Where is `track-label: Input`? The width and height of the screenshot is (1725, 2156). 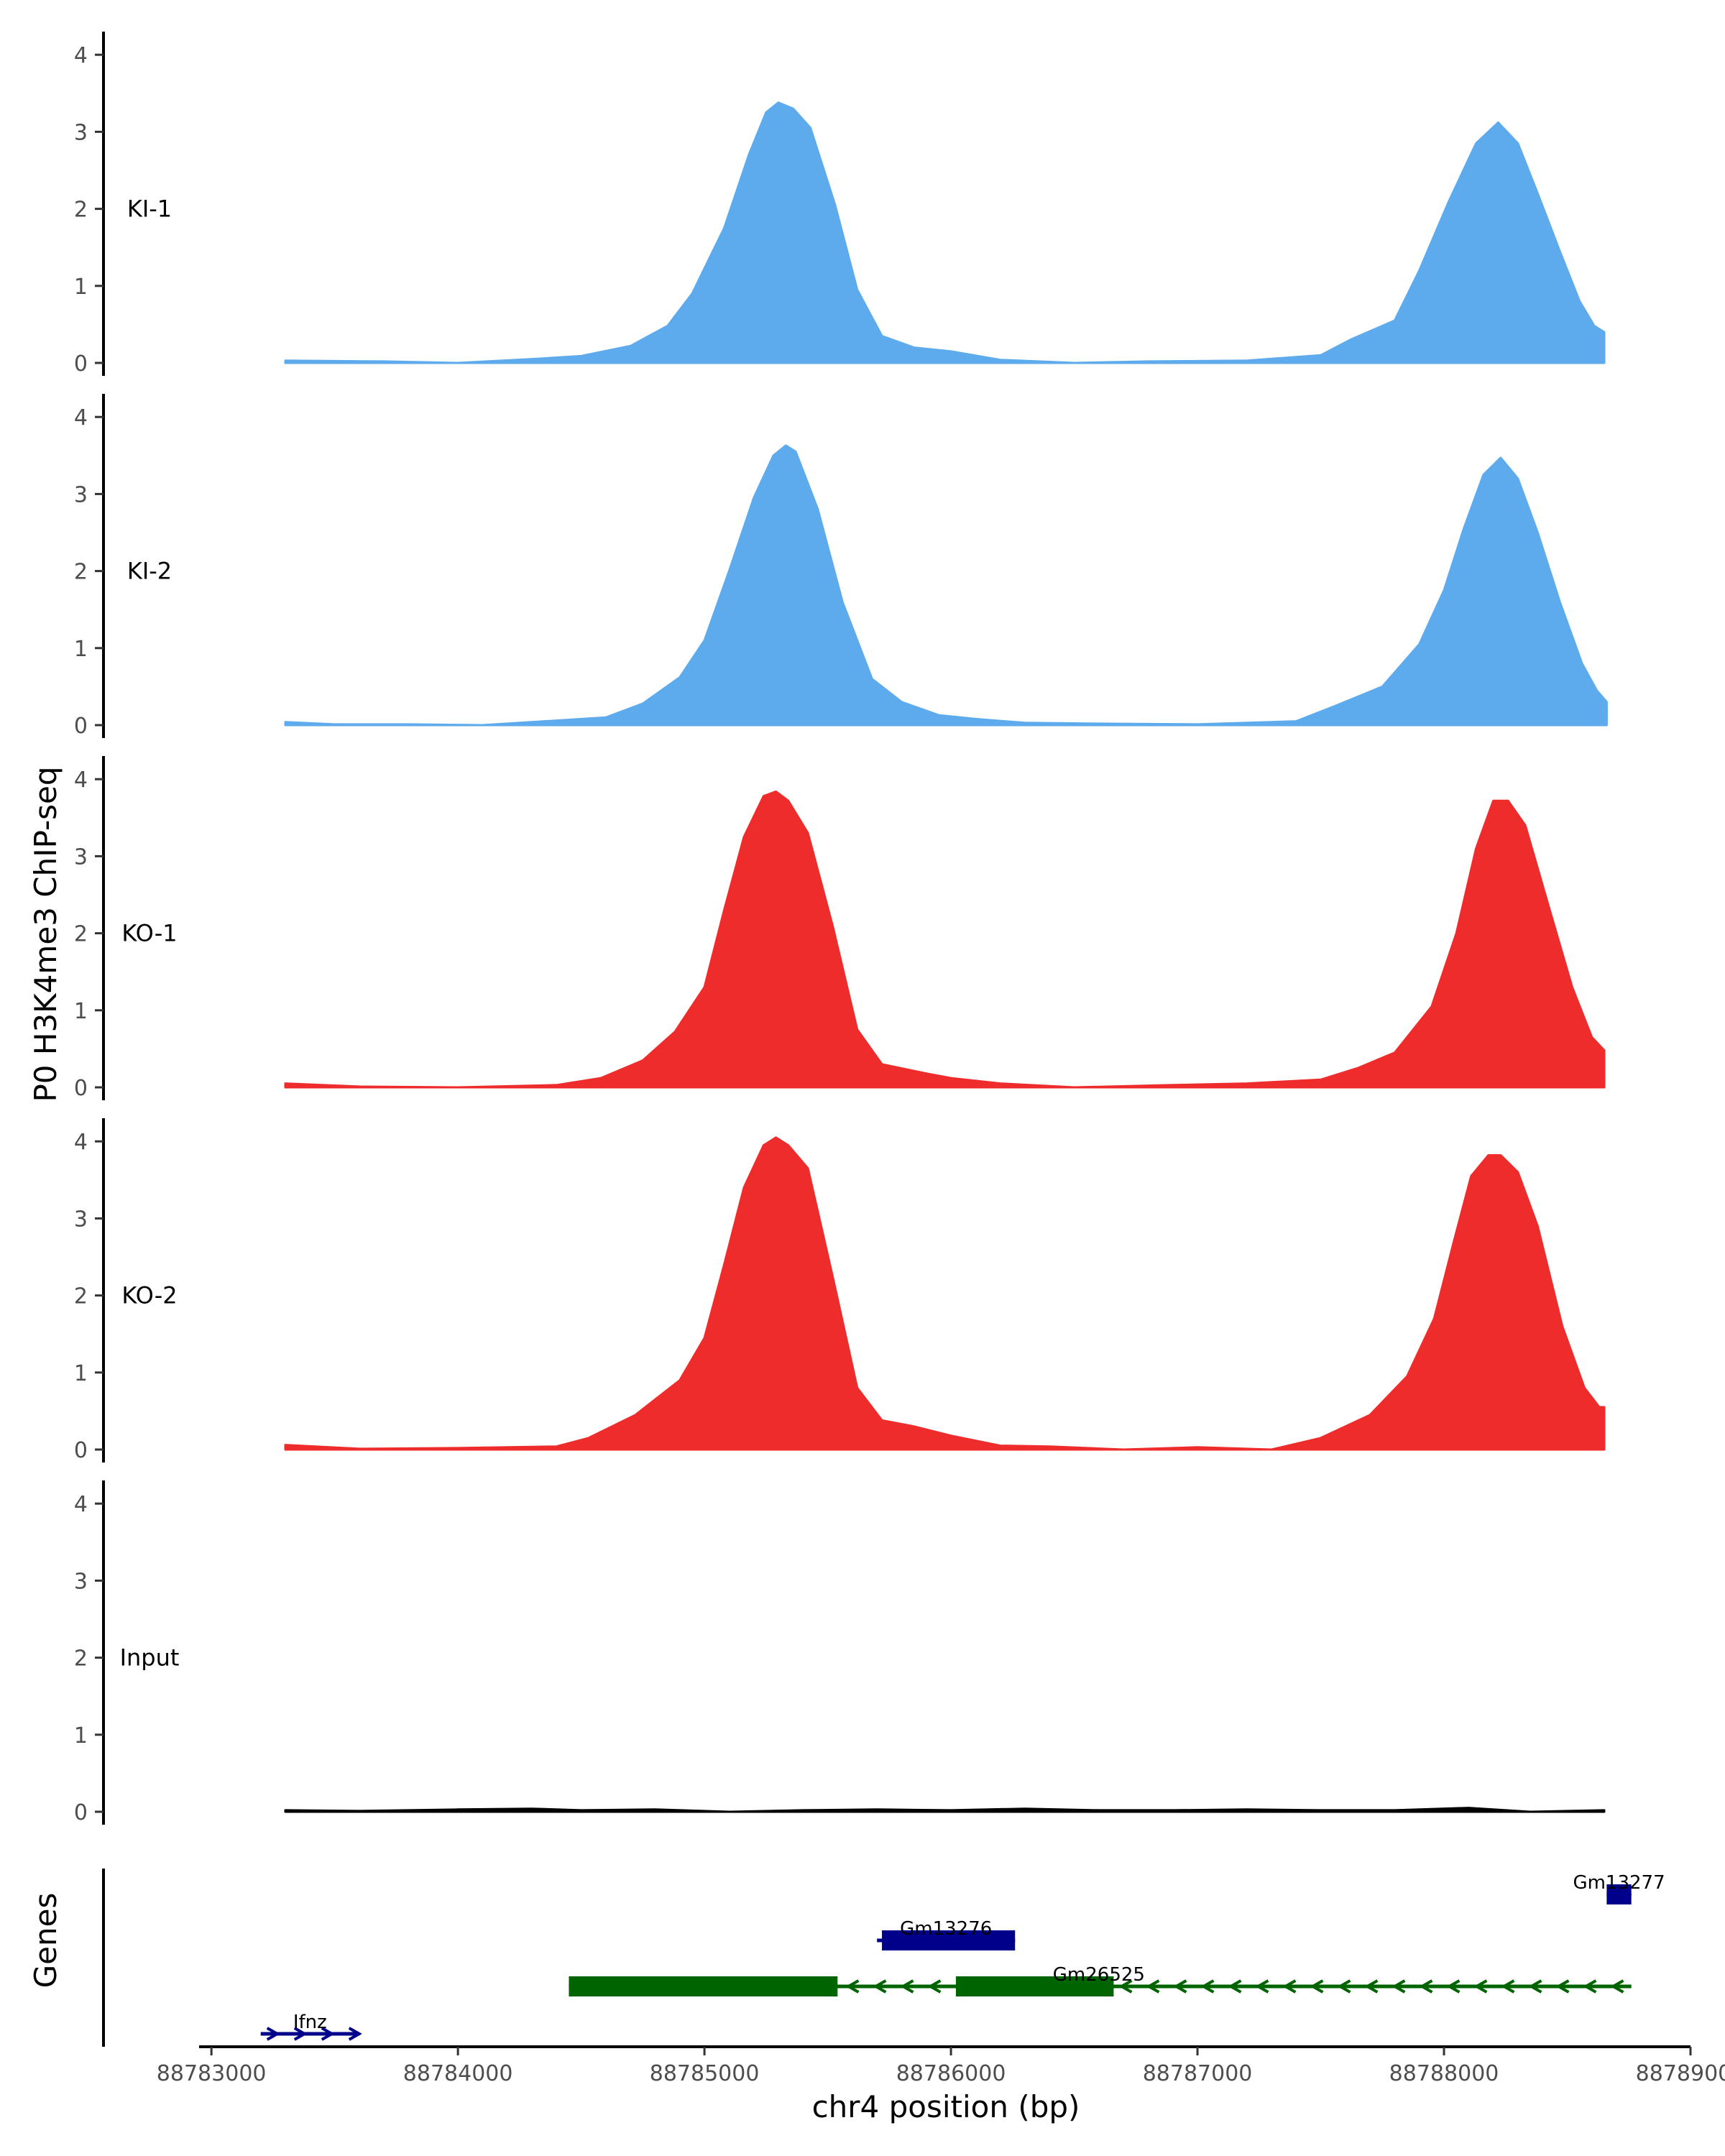
track-label: Input is located at coordinates (150, 1658).